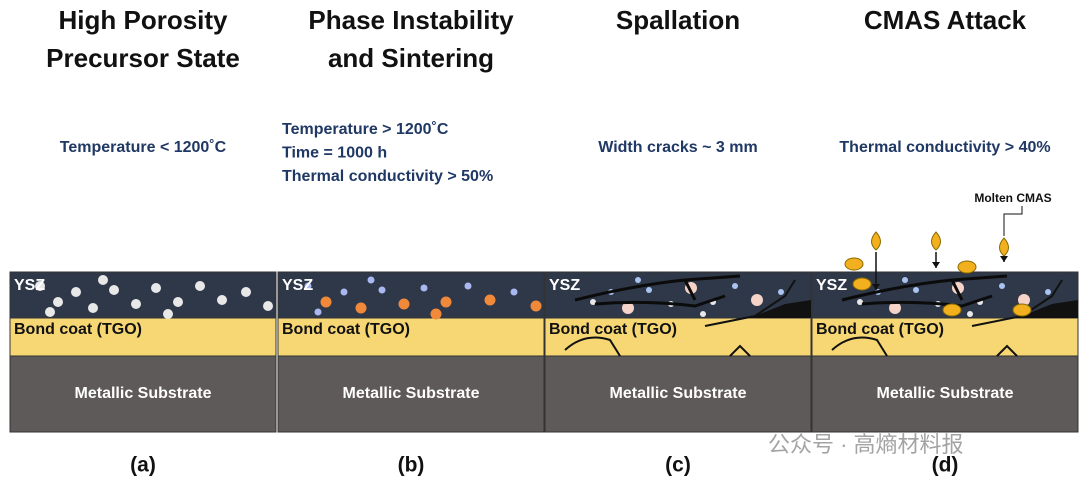 The width and height of the screenshot is (1080, 490). What do you see at coordinates (411, 465) in the screenshot?
I see `caption: (b)` at bounding box center [411, 465].